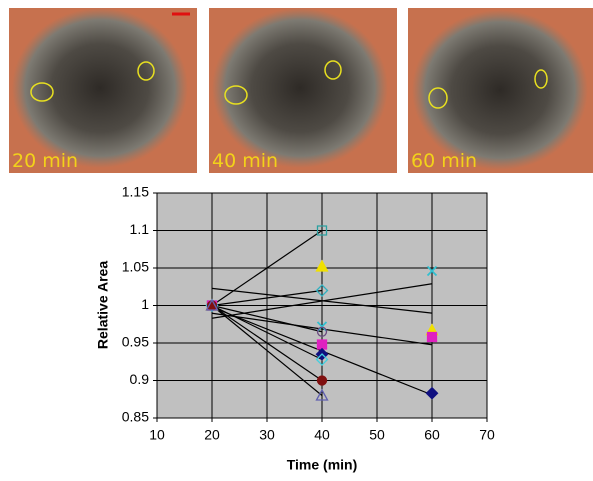 This screenshot has width=593, height=481. What do you see at coordinates (267, 435) in the screenshot?
I see `x-tick-label: 30` at bounding box center [267, 435].